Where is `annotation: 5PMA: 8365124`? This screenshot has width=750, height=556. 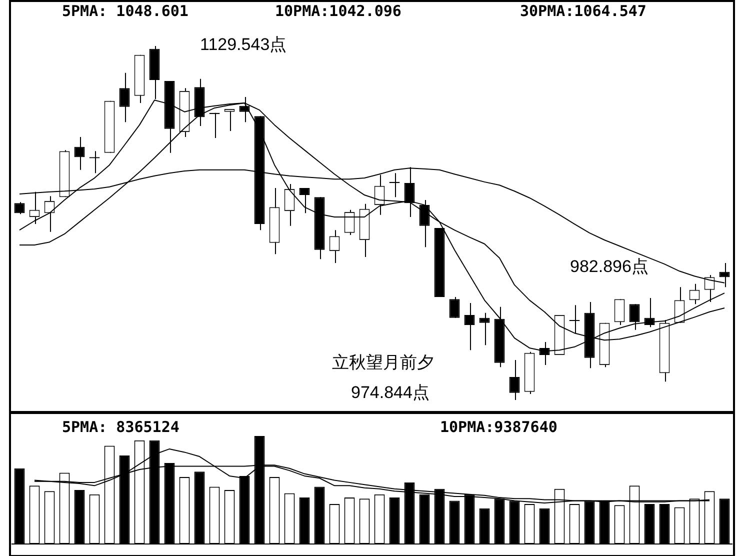 annotation: 5PMA: 8365124 is located at coordinates (121, 427).